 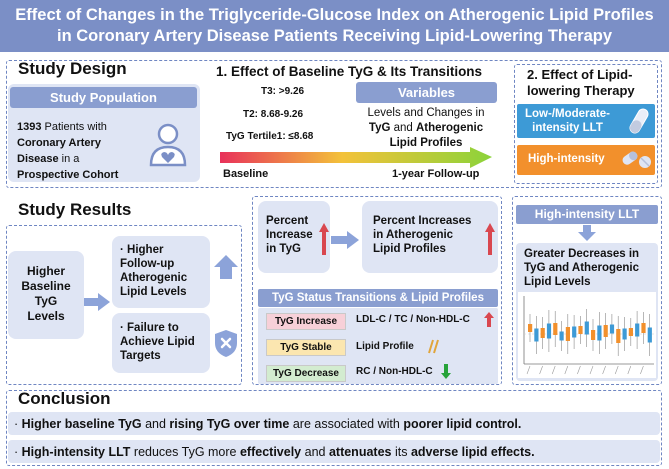 What do you see at coordinates (489, 319) in the screenshot?
I see `up-red-icon` at bounding box center [489, 319].